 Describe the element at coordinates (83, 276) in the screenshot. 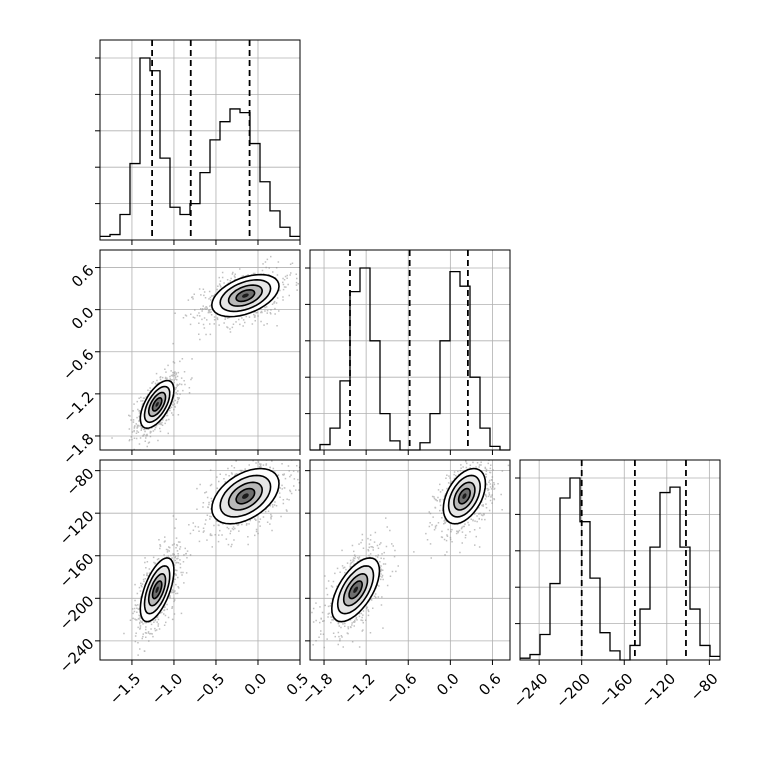

I see `y-tick-label: 0.6` at that location.